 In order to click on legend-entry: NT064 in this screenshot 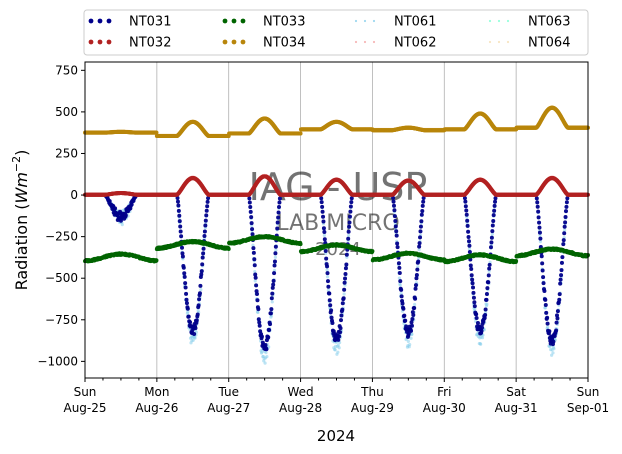, I will do `click(529, 43)`.